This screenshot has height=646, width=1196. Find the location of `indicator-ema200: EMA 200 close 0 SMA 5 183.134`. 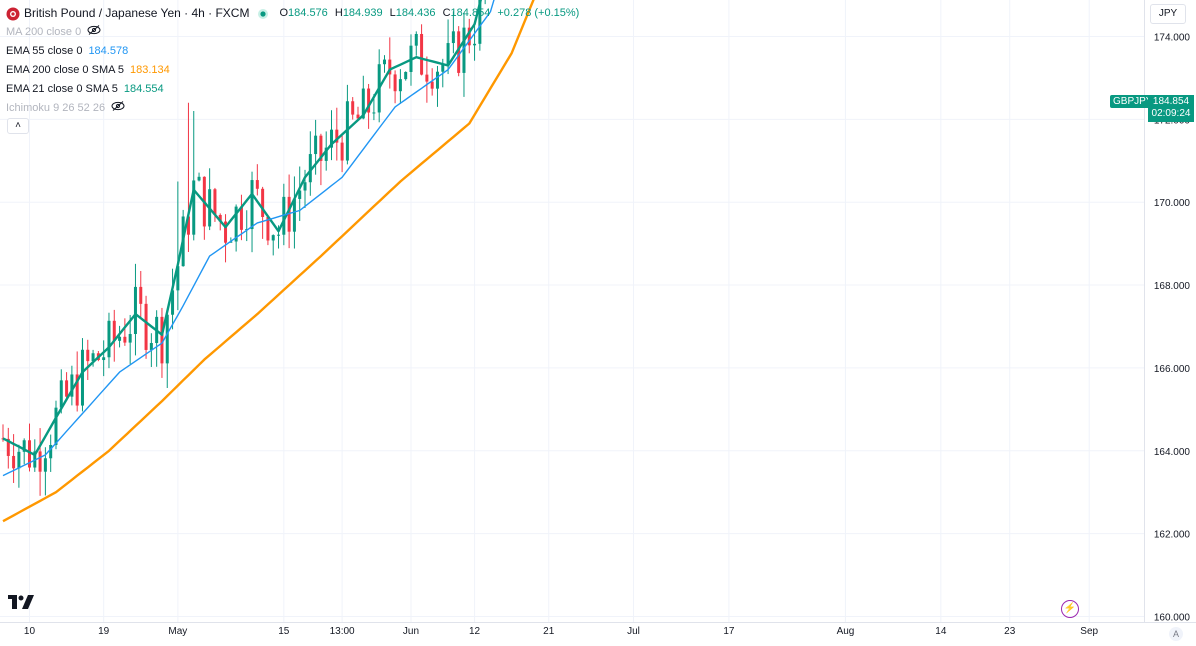

indicator-ema200: EMA 200 close 0 SMA 5 183.134 is located at coordinates (294, 70).